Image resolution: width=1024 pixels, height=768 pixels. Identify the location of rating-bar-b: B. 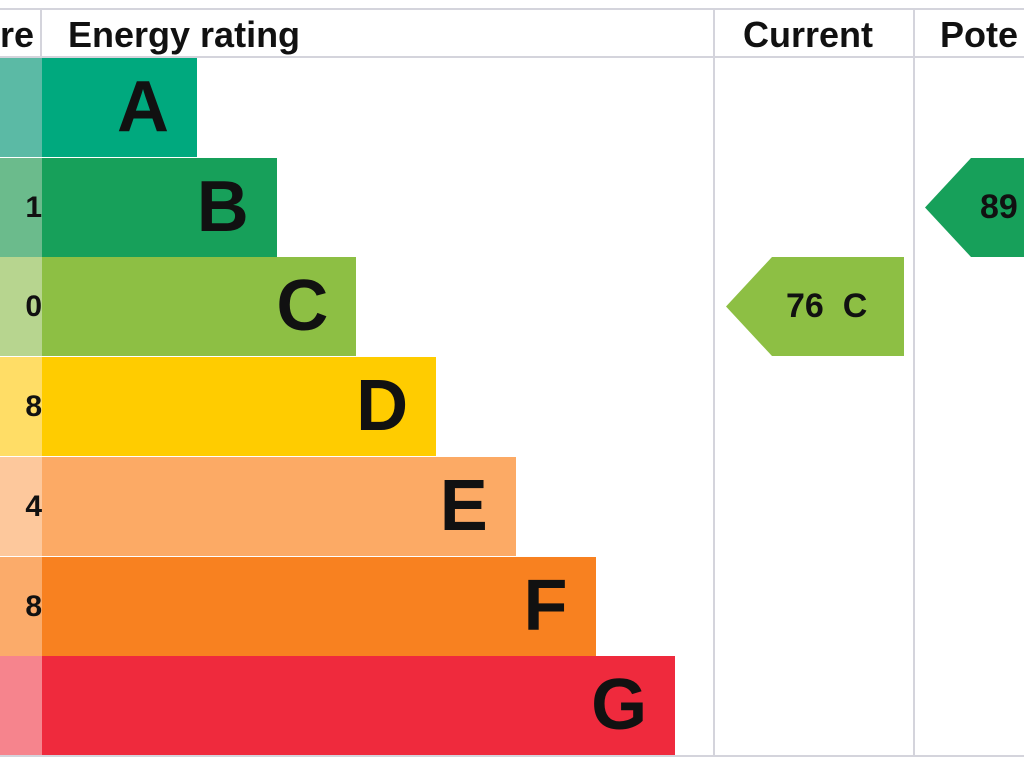
(159, 207).